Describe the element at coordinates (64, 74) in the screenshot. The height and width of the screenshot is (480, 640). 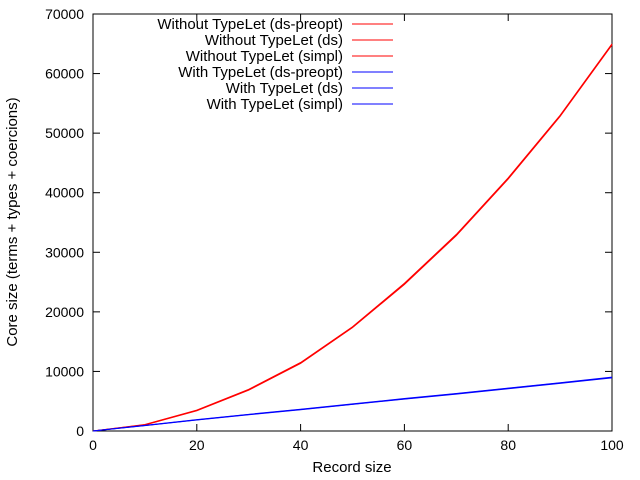
I see `y-tick-label: 60000` at that location.